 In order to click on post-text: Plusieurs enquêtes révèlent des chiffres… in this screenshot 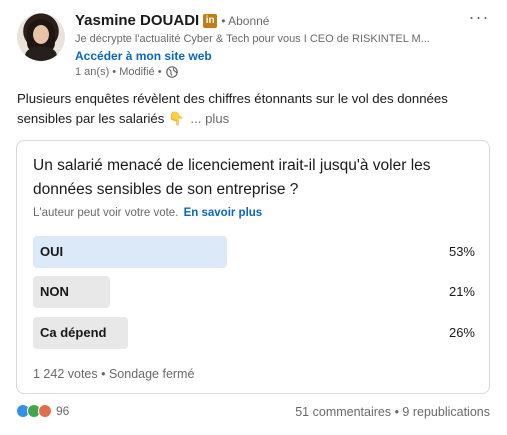, I will do `click(253, 109)`.